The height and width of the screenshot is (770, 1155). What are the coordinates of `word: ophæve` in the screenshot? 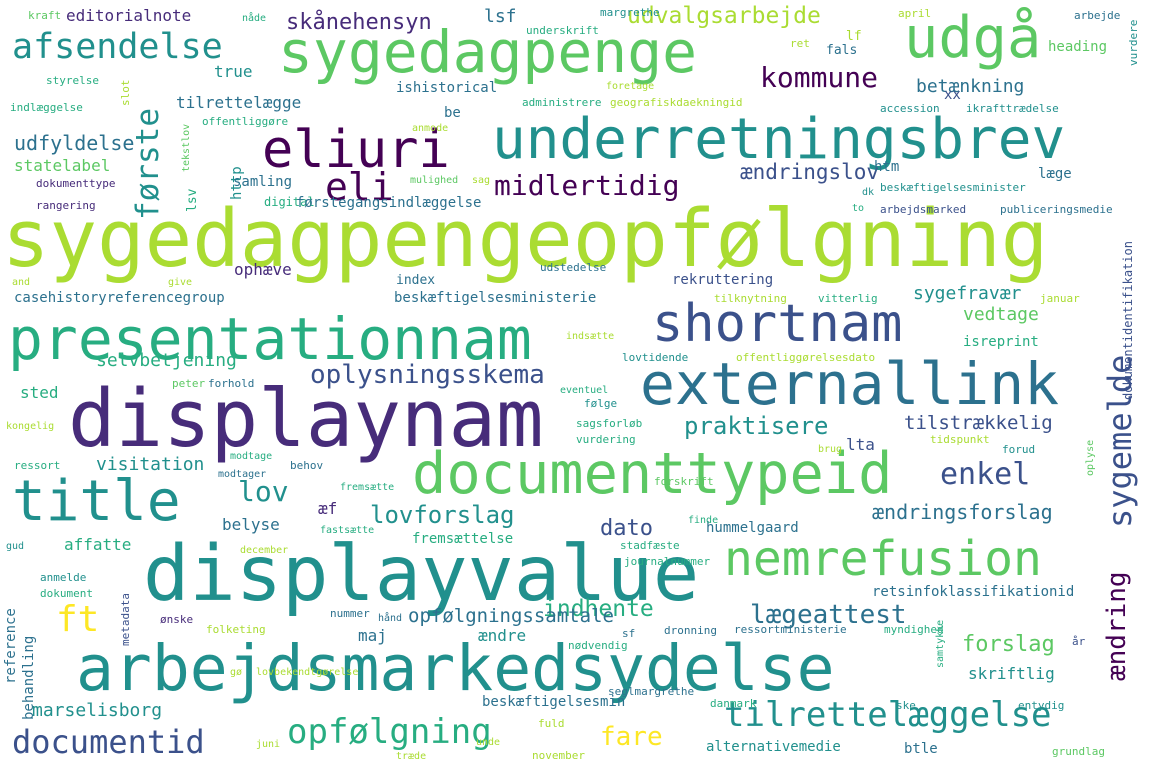 It's located at (263, 269).